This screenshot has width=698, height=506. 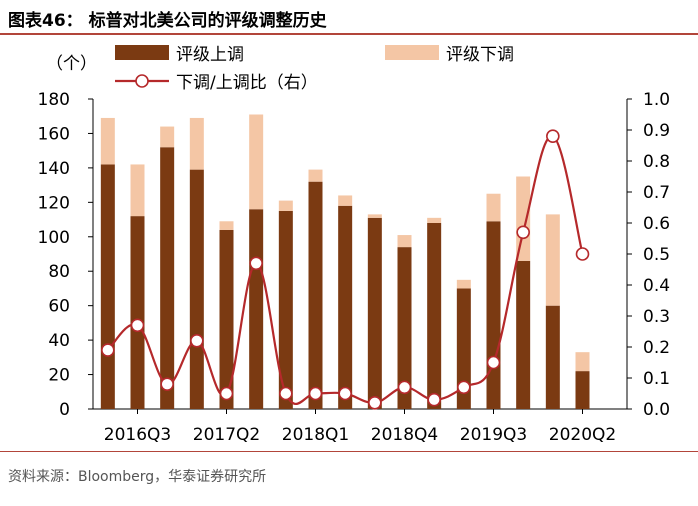 What do you see at coordinates (64, 410) in the screenshot?
I see `left-tick-label: 0` at bounding box center [64, 410].